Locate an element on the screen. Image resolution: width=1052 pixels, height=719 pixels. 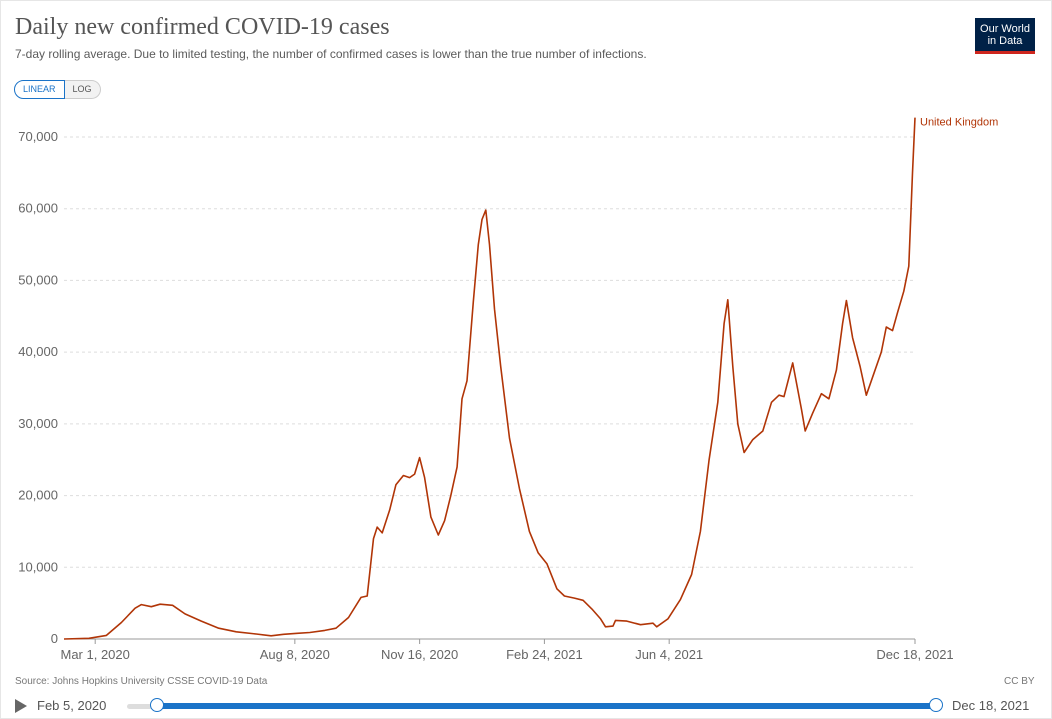
owid-logo: Our World in Data is located at coordinates (1005, 36).